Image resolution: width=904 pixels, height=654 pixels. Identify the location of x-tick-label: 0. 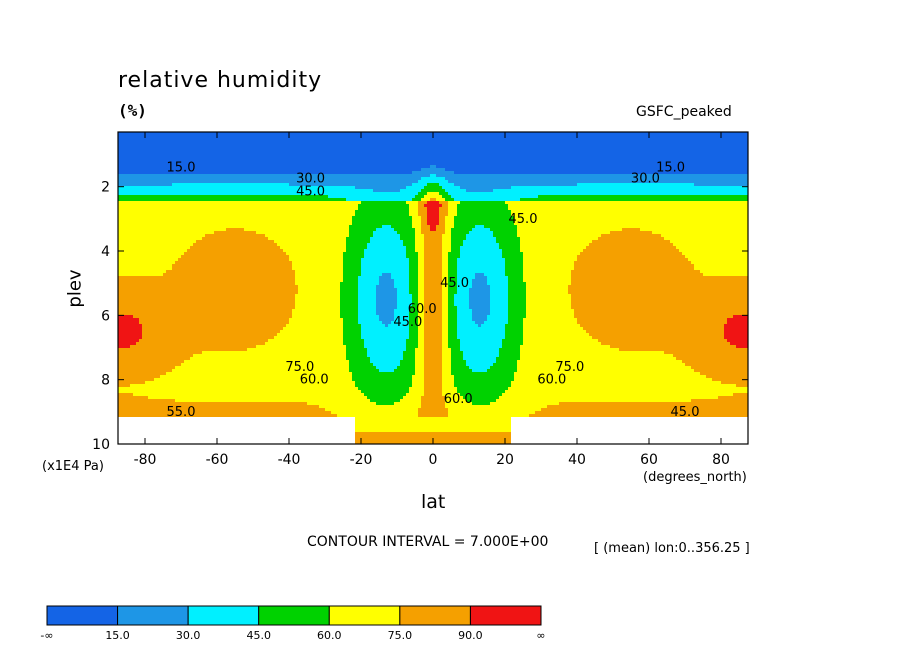
(433, 460).